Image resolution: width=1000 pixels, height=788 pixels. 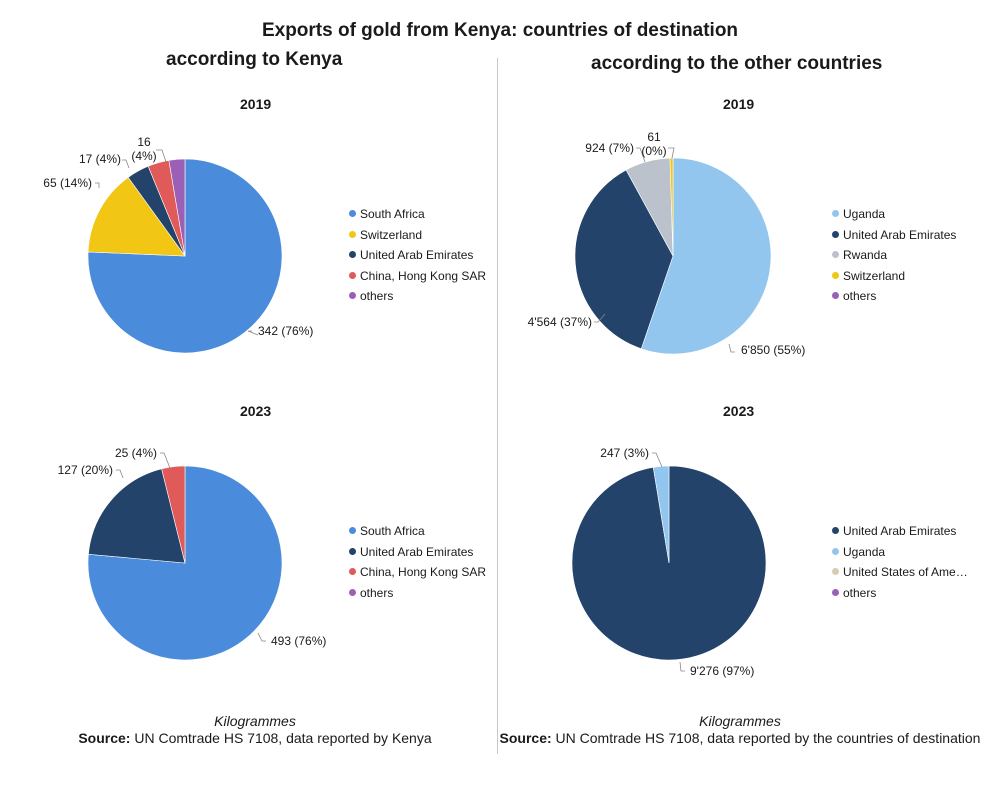 What do you see at coordinates (285, 331) in the screenshot?
I see `data-label: 342 (76%)` at bounding box center [285, 331].